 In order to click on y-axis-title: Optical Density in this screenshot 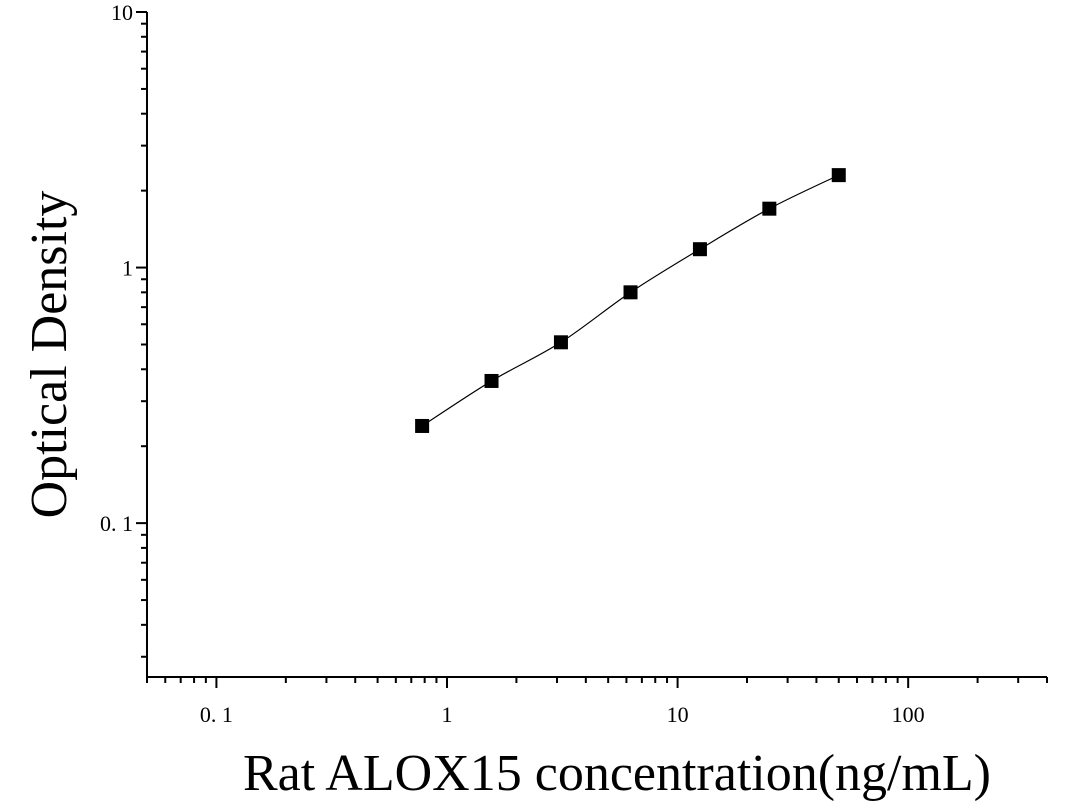, I will do `click(49, 355)`.